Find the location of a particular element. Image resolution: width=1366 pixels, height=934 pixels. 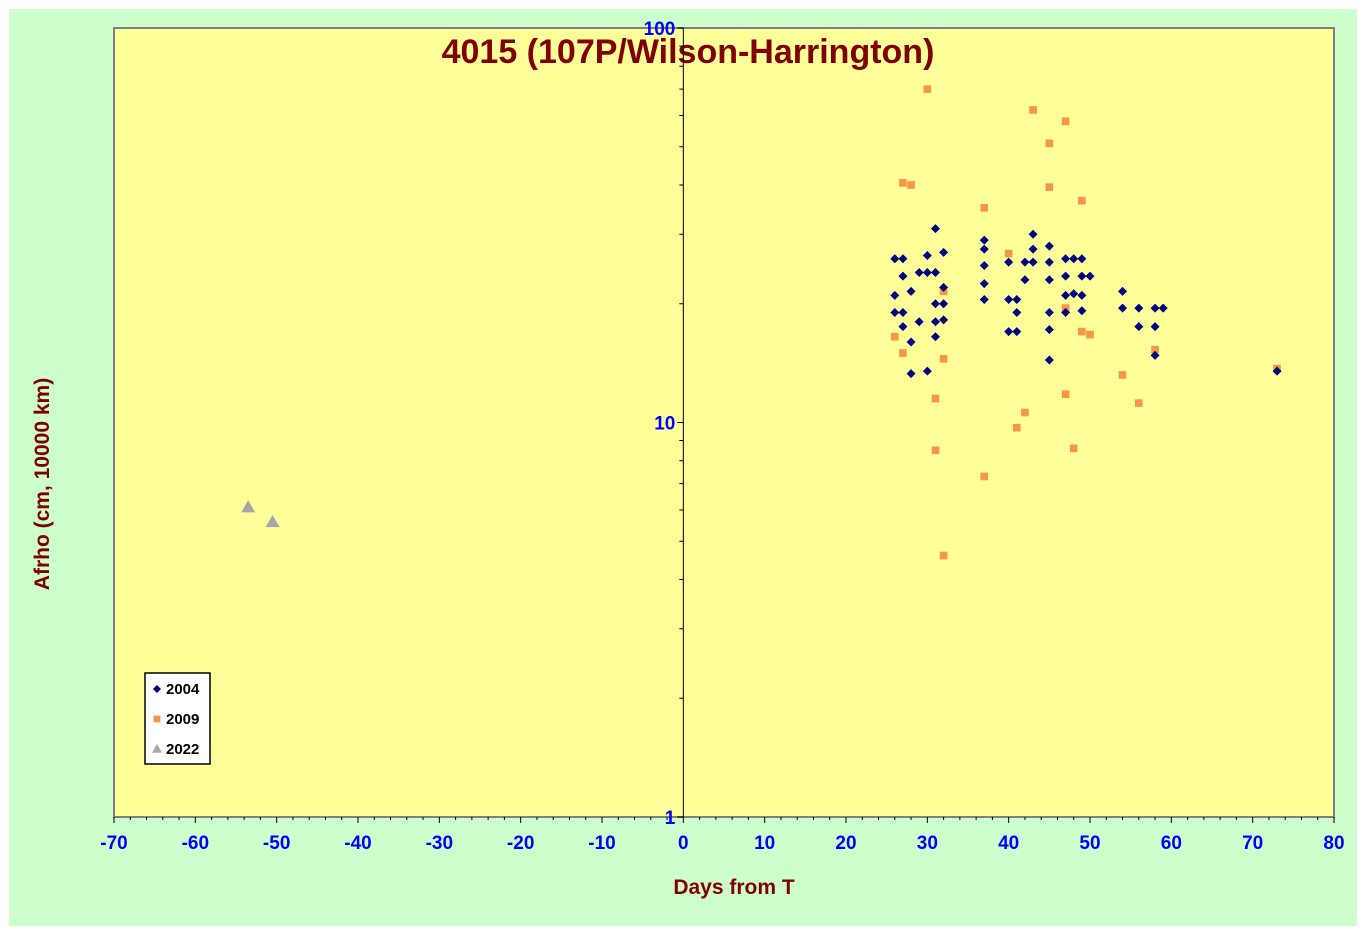

y-tick-label: 1 is located at coordinates (670, 818).